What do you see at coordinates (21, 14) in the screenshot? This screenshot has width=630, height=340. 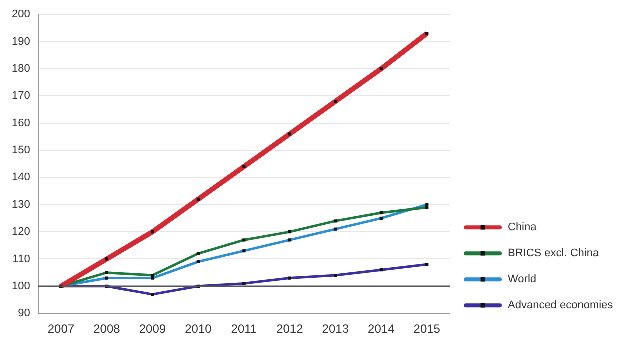 I see `y-tick-label: 200` at bounding box center [21, 14].